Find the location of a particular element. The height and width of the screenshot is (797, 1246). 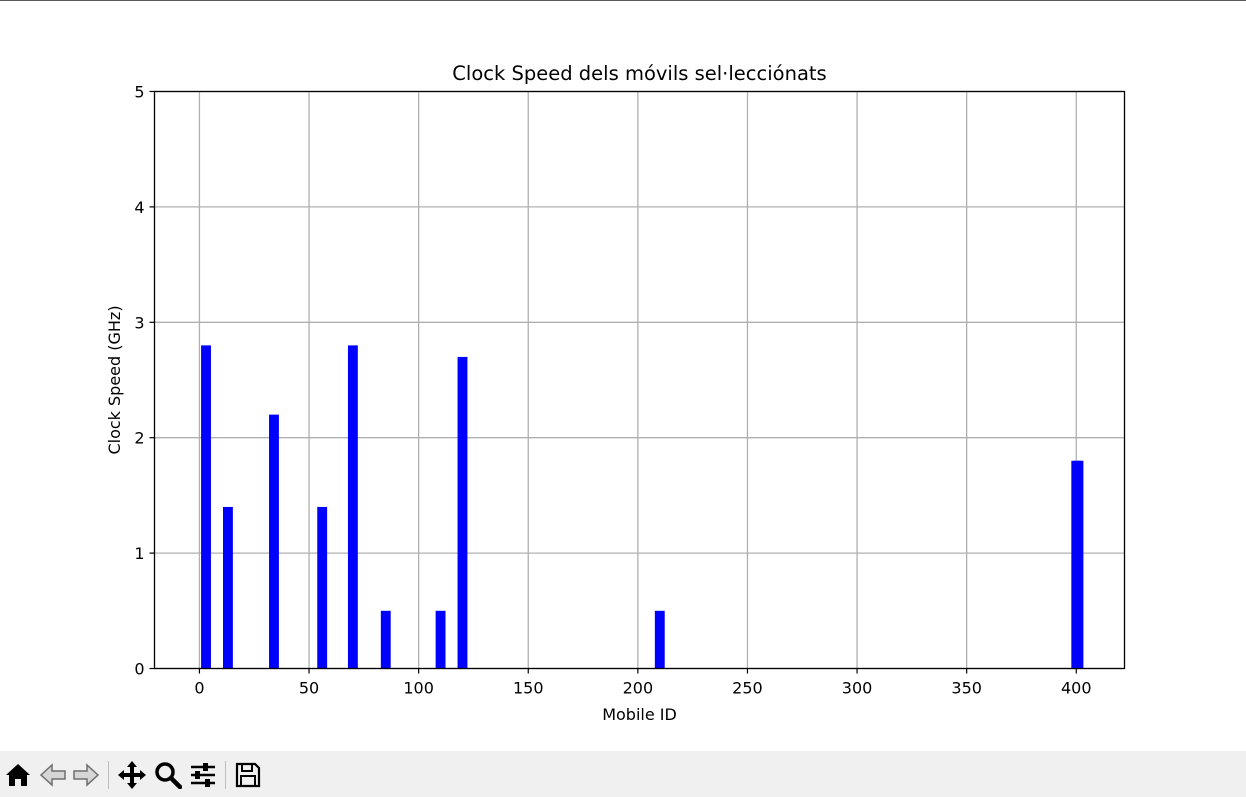

save-button is located at coordinates (248, 775).